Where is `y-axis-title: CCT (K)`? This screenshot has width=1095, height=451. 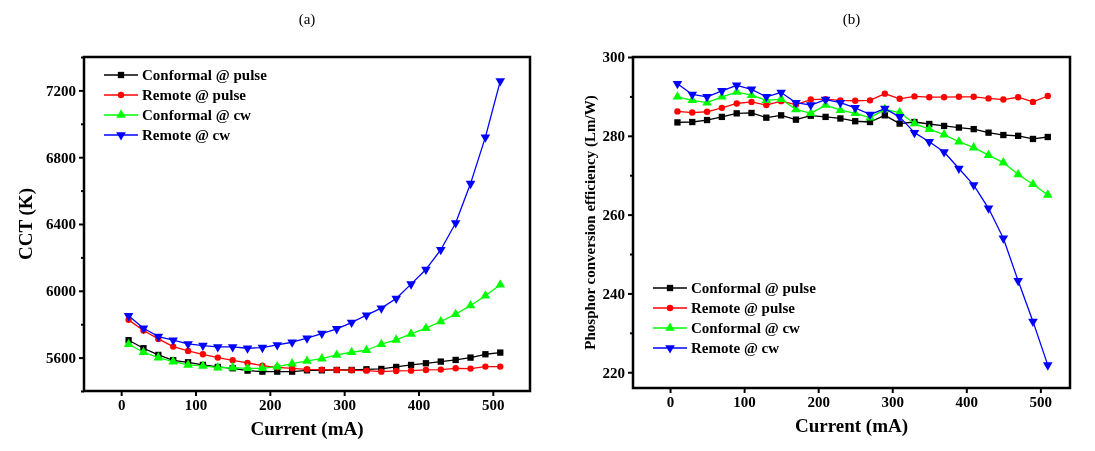
y-axis-title: CCT (K) is located at coordinates (26, 224).